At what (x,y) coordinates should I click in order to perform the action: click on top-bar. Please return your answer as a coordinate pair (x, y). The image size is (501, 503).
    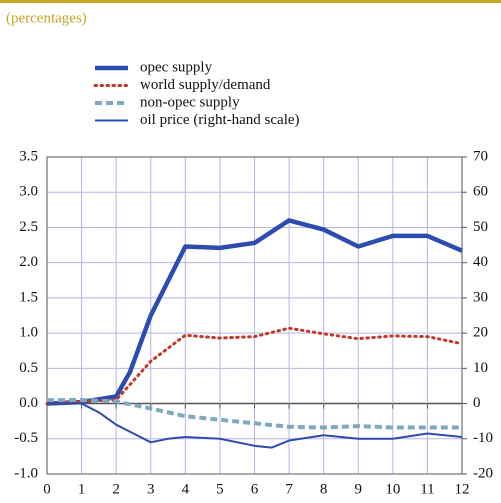
    Looking at the image, I should click on (250, 1).